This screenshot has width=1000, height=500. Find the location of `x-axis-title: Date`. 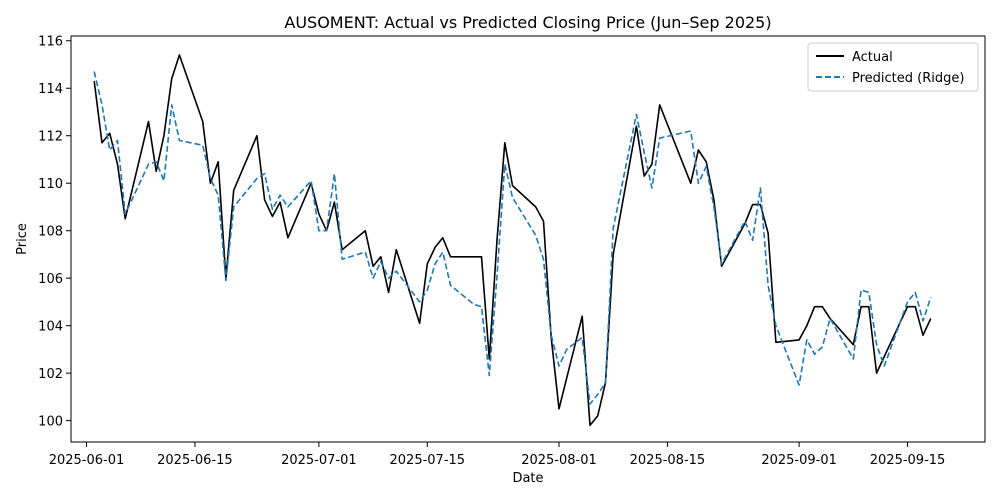

x-axis-title: Date is located at coordinates (527, 478).